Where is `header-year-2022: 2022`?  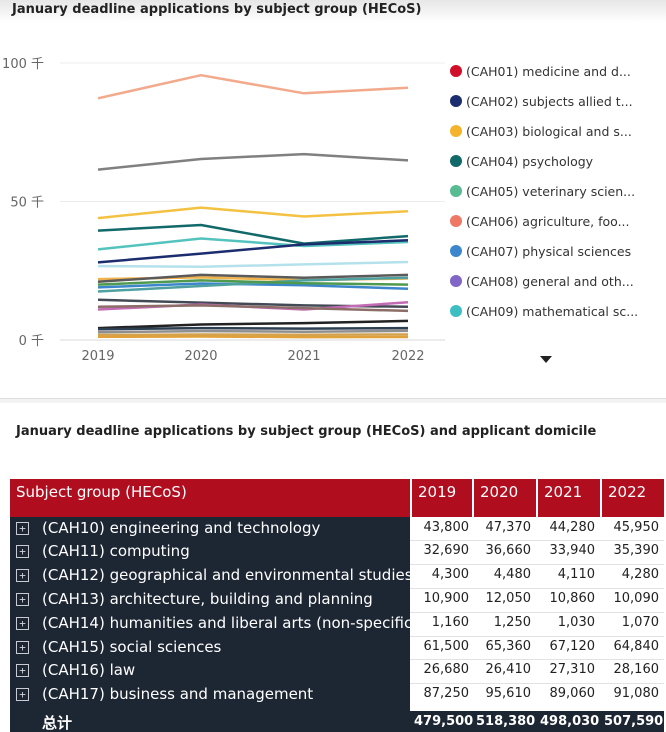 header-year-2022: 2022 is located at coordinates (627, 492).